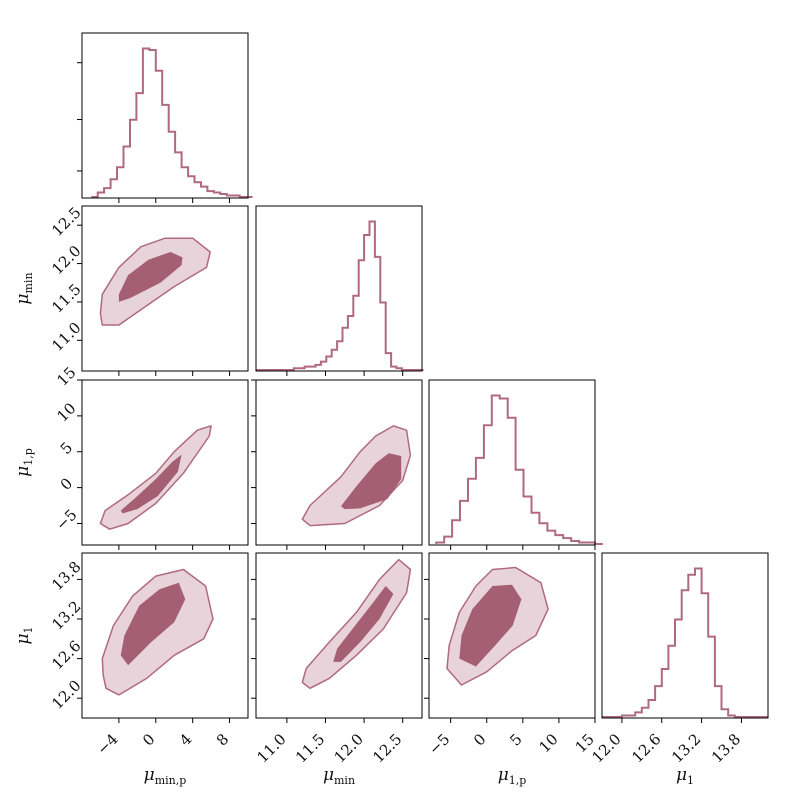 This screenshot has height=805, width=801. I want to click on x-tick-label: 11.5, so click(310, 748).